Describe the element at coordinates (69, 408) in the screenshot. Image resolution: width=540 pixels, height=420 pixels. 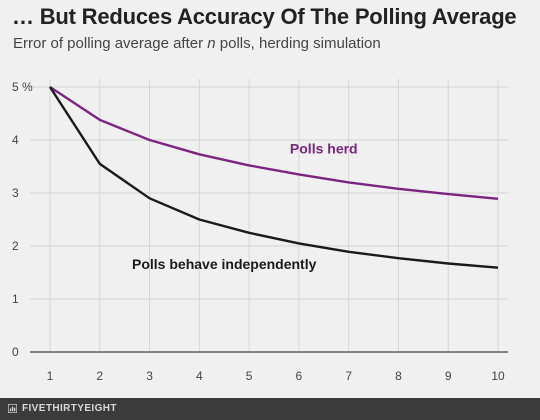
I see `footer-brand: FIVETHIRTYEIGHT` at that location.